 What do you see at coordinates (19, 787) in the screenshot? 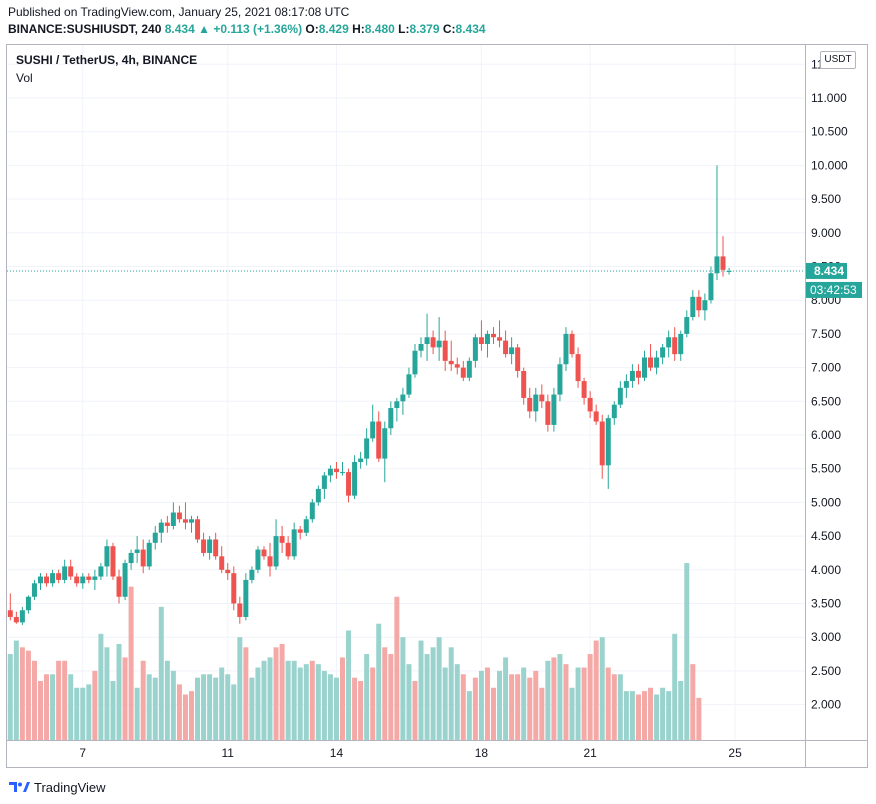
I see `tradingview-logo-icon` at bounding box center [19, 787].